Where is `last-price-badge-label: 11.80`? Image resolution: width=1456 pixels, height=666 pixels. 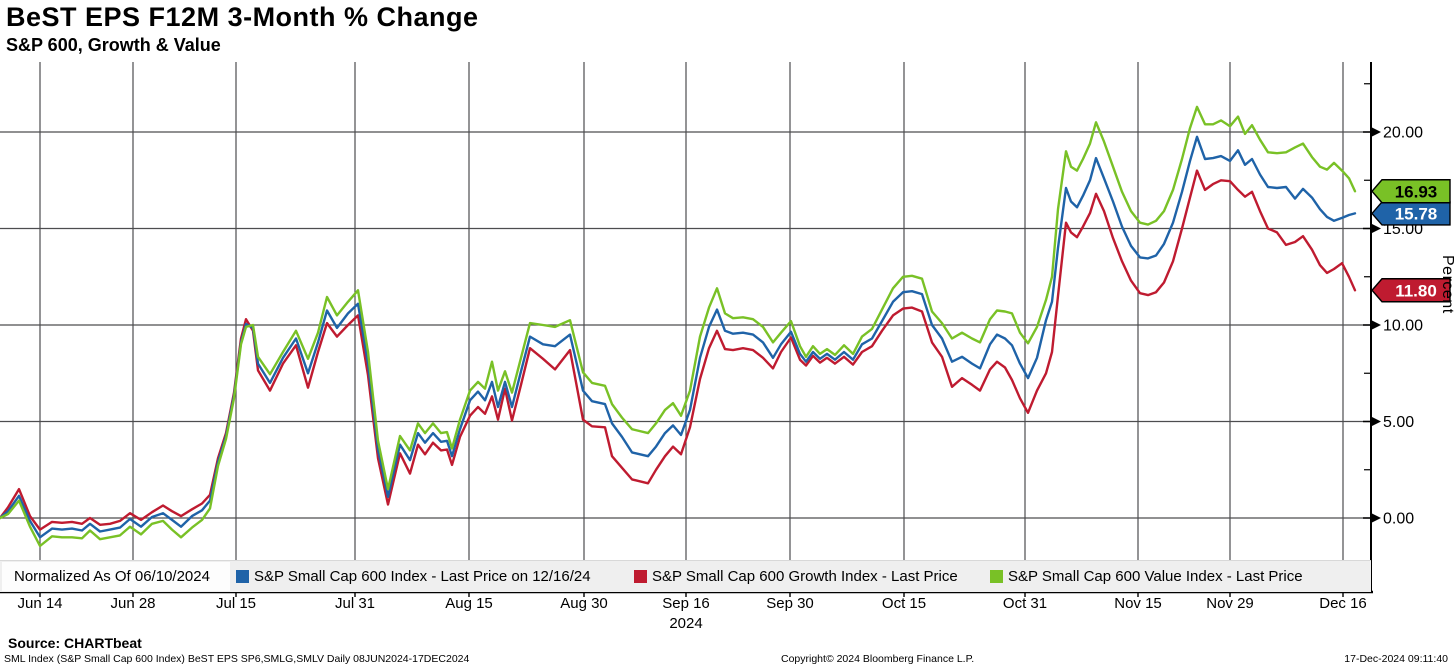 last-price-badge-label: 11.80 is located at coordinates (1416, 290).